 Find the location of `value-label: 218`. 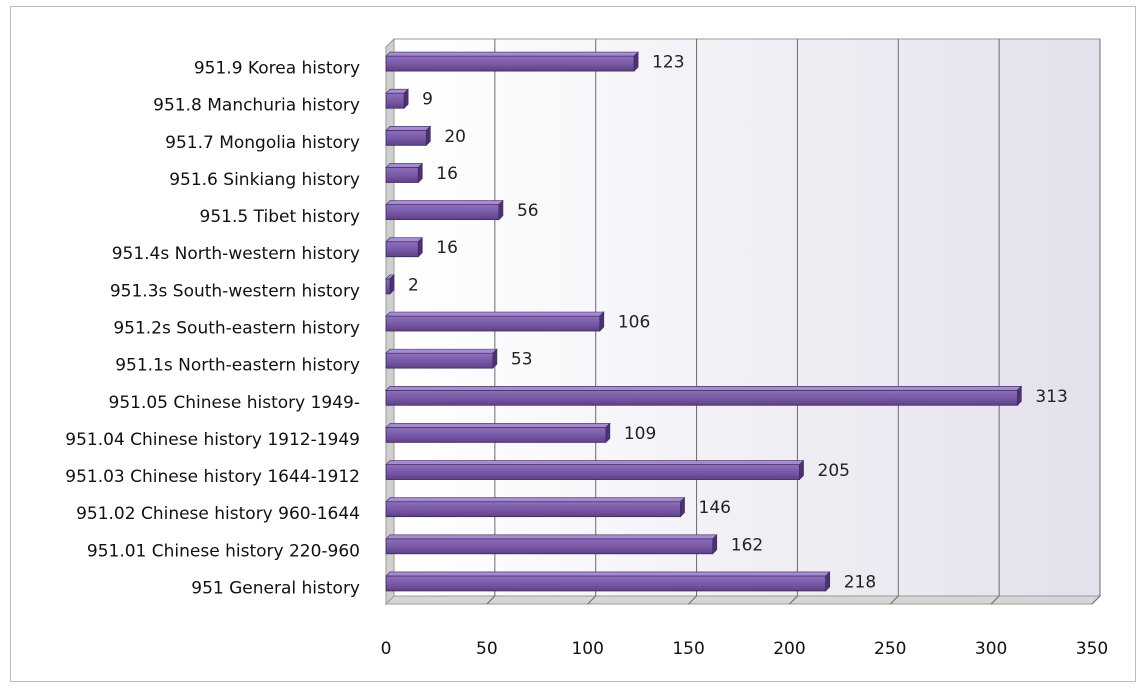

value-label: 218 is located at coordinates (860, 582).